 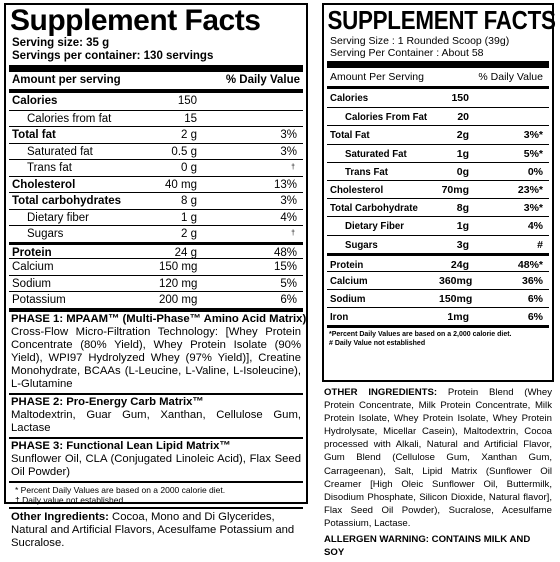 What do you see at coordinates (189, 135) in the screenshot?
I see `nutrient-amount: 2 g` at bounding box center [189, 135].